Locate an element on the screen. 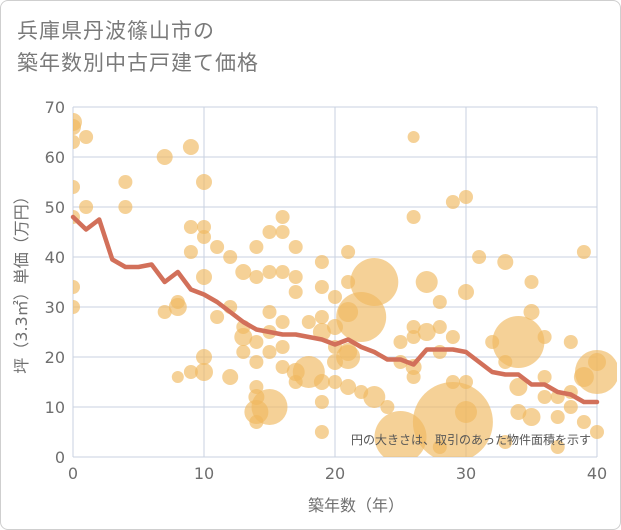  chart-title-line1: 兵庫県丹波篠山市の is located at coordinates (116, 31).